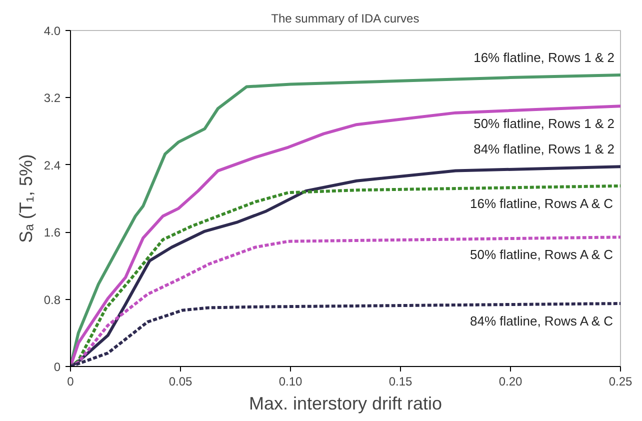 This screenshot has height=421, width=642. Describe the element at coordinates (26, 198) in the screenshot. I see `y-axis-title: Sₐ (T₁, 5%)` at that location.